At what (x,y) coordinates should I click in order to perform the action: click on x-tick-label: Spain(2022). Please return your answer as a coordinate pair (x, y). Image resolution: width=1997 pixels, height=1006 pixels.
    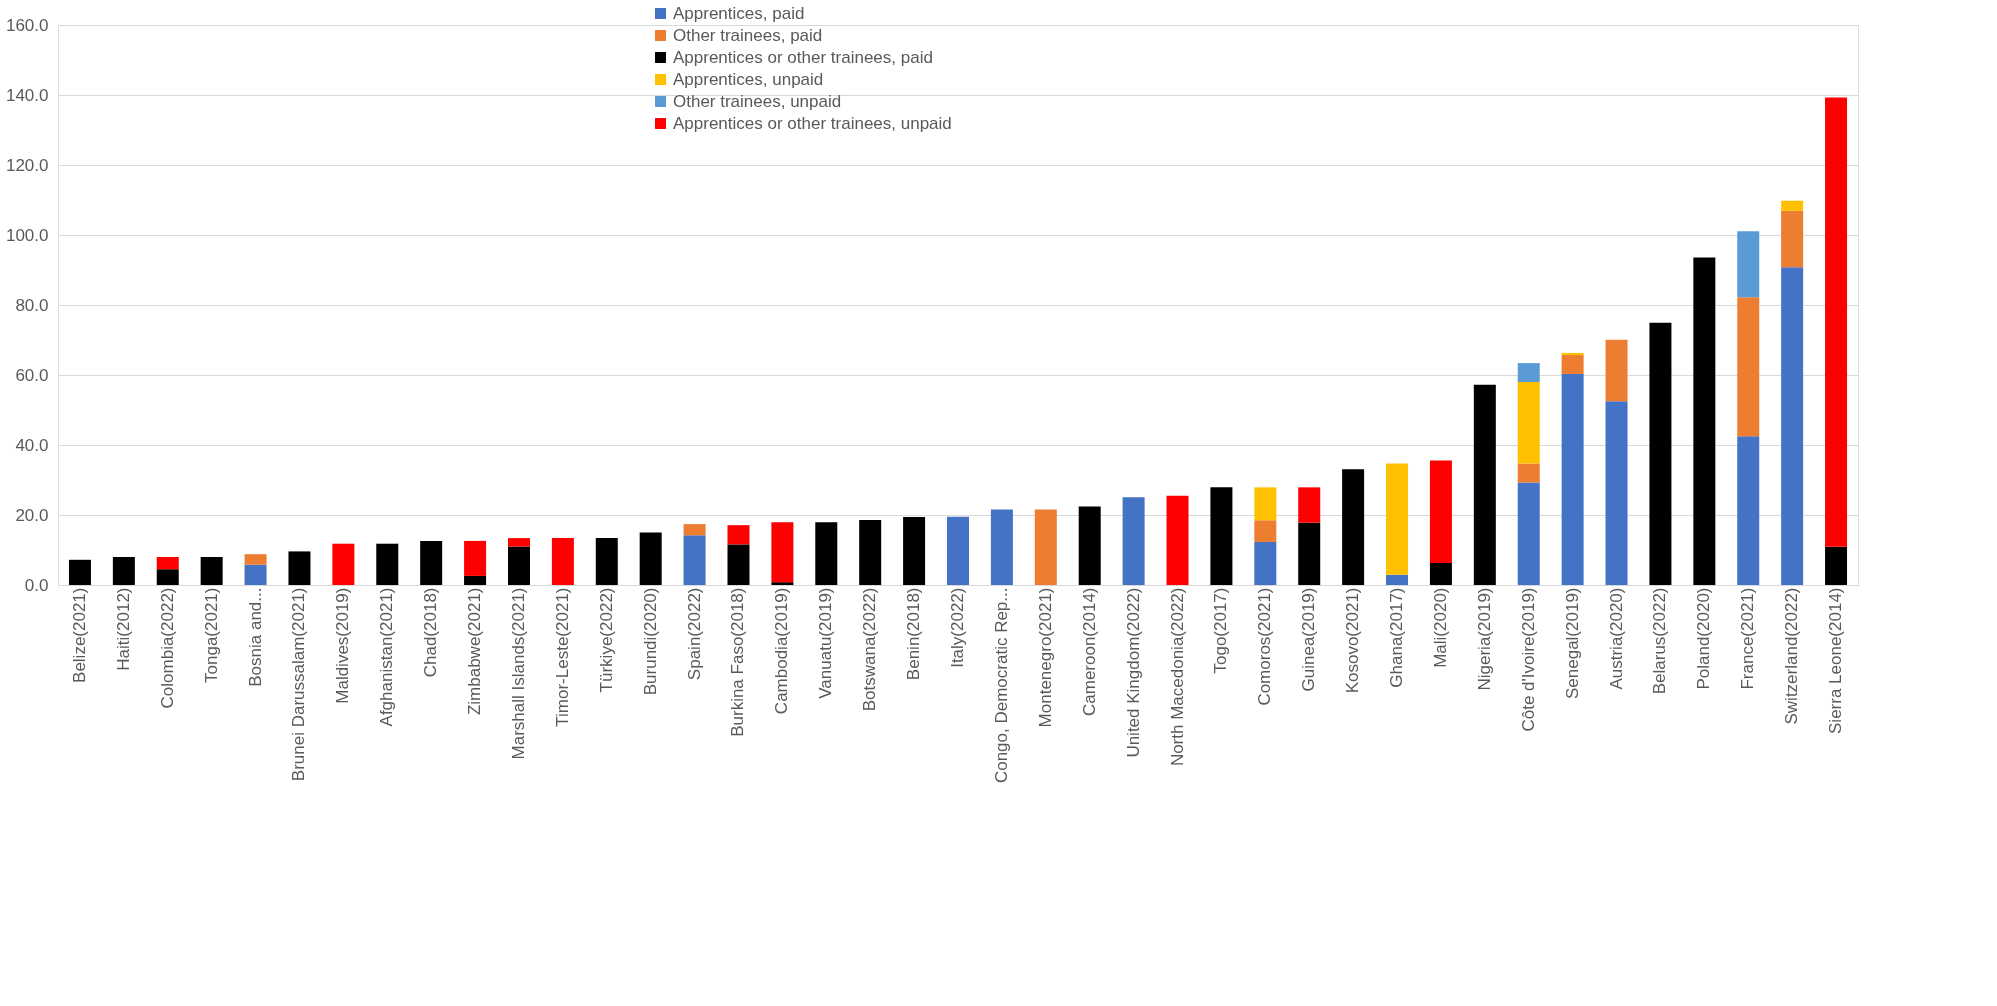
    Looking at the image, I should click on (694, 634).